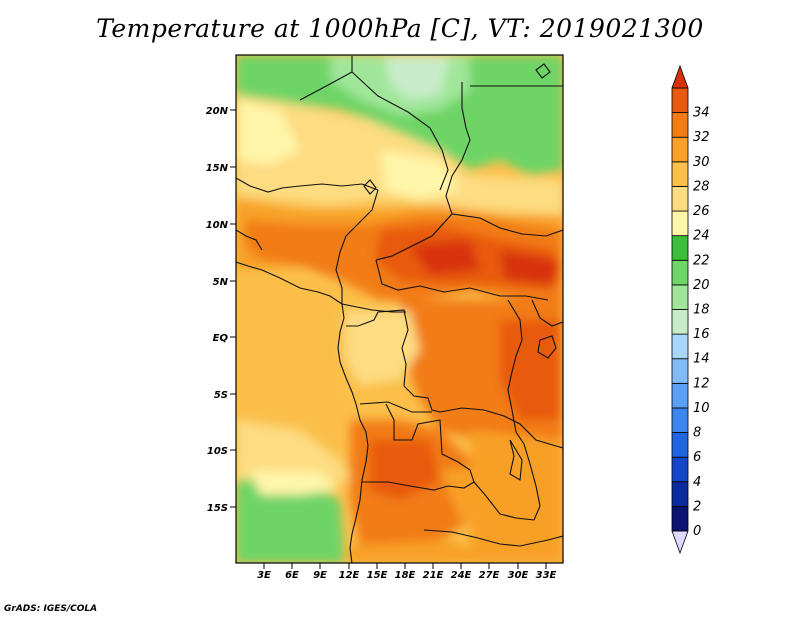 This screenshot has width=800, height=618. I want to click on latitude-axis: 20N 15N 10N 5N EQ 5S 10S 15S, so click(221, 310).